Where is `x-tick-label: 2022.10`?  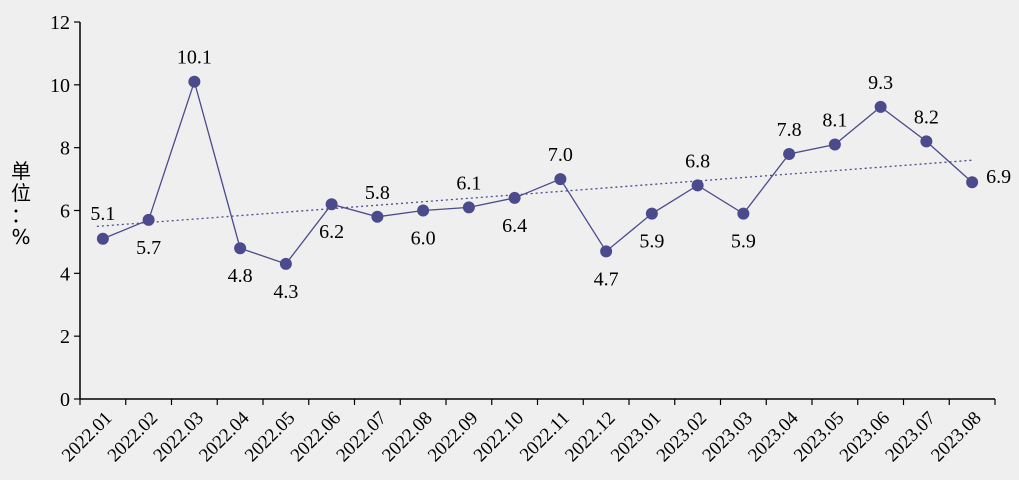
x-tick-label: 2022.10 is located at coordinates (499, 437).